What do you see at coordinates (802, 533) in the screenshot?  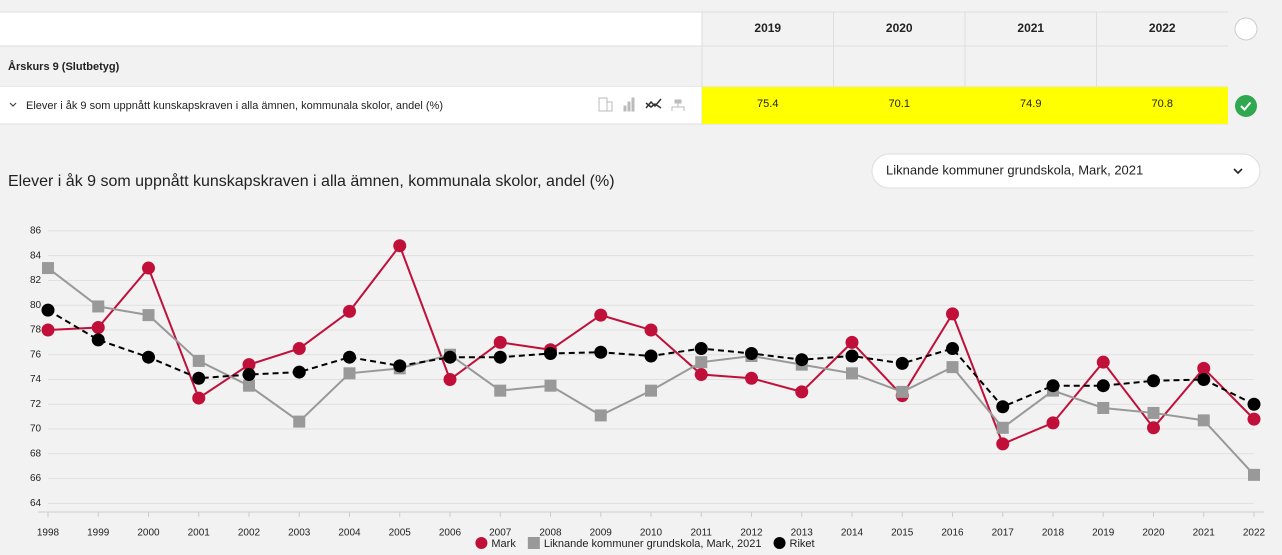 I see `x-tick-label: 2013` at bounding box center [802, 533].